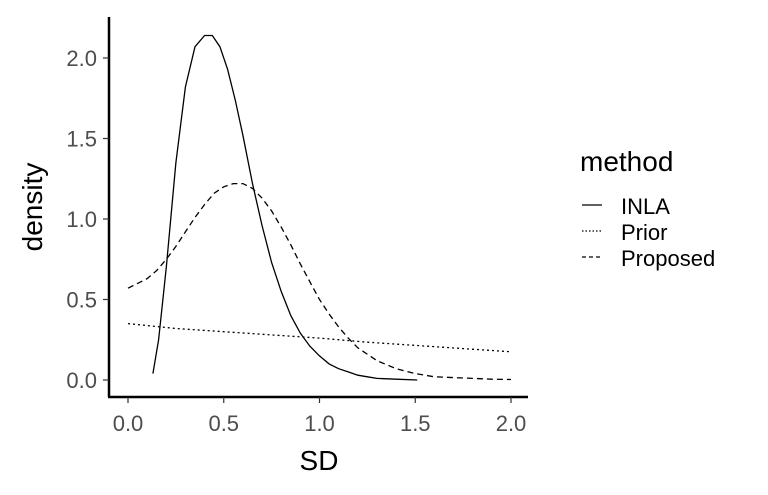 This screenshot has width=768, height=495. I want to click on y-tick-label: 0.0, so click(81, 380).